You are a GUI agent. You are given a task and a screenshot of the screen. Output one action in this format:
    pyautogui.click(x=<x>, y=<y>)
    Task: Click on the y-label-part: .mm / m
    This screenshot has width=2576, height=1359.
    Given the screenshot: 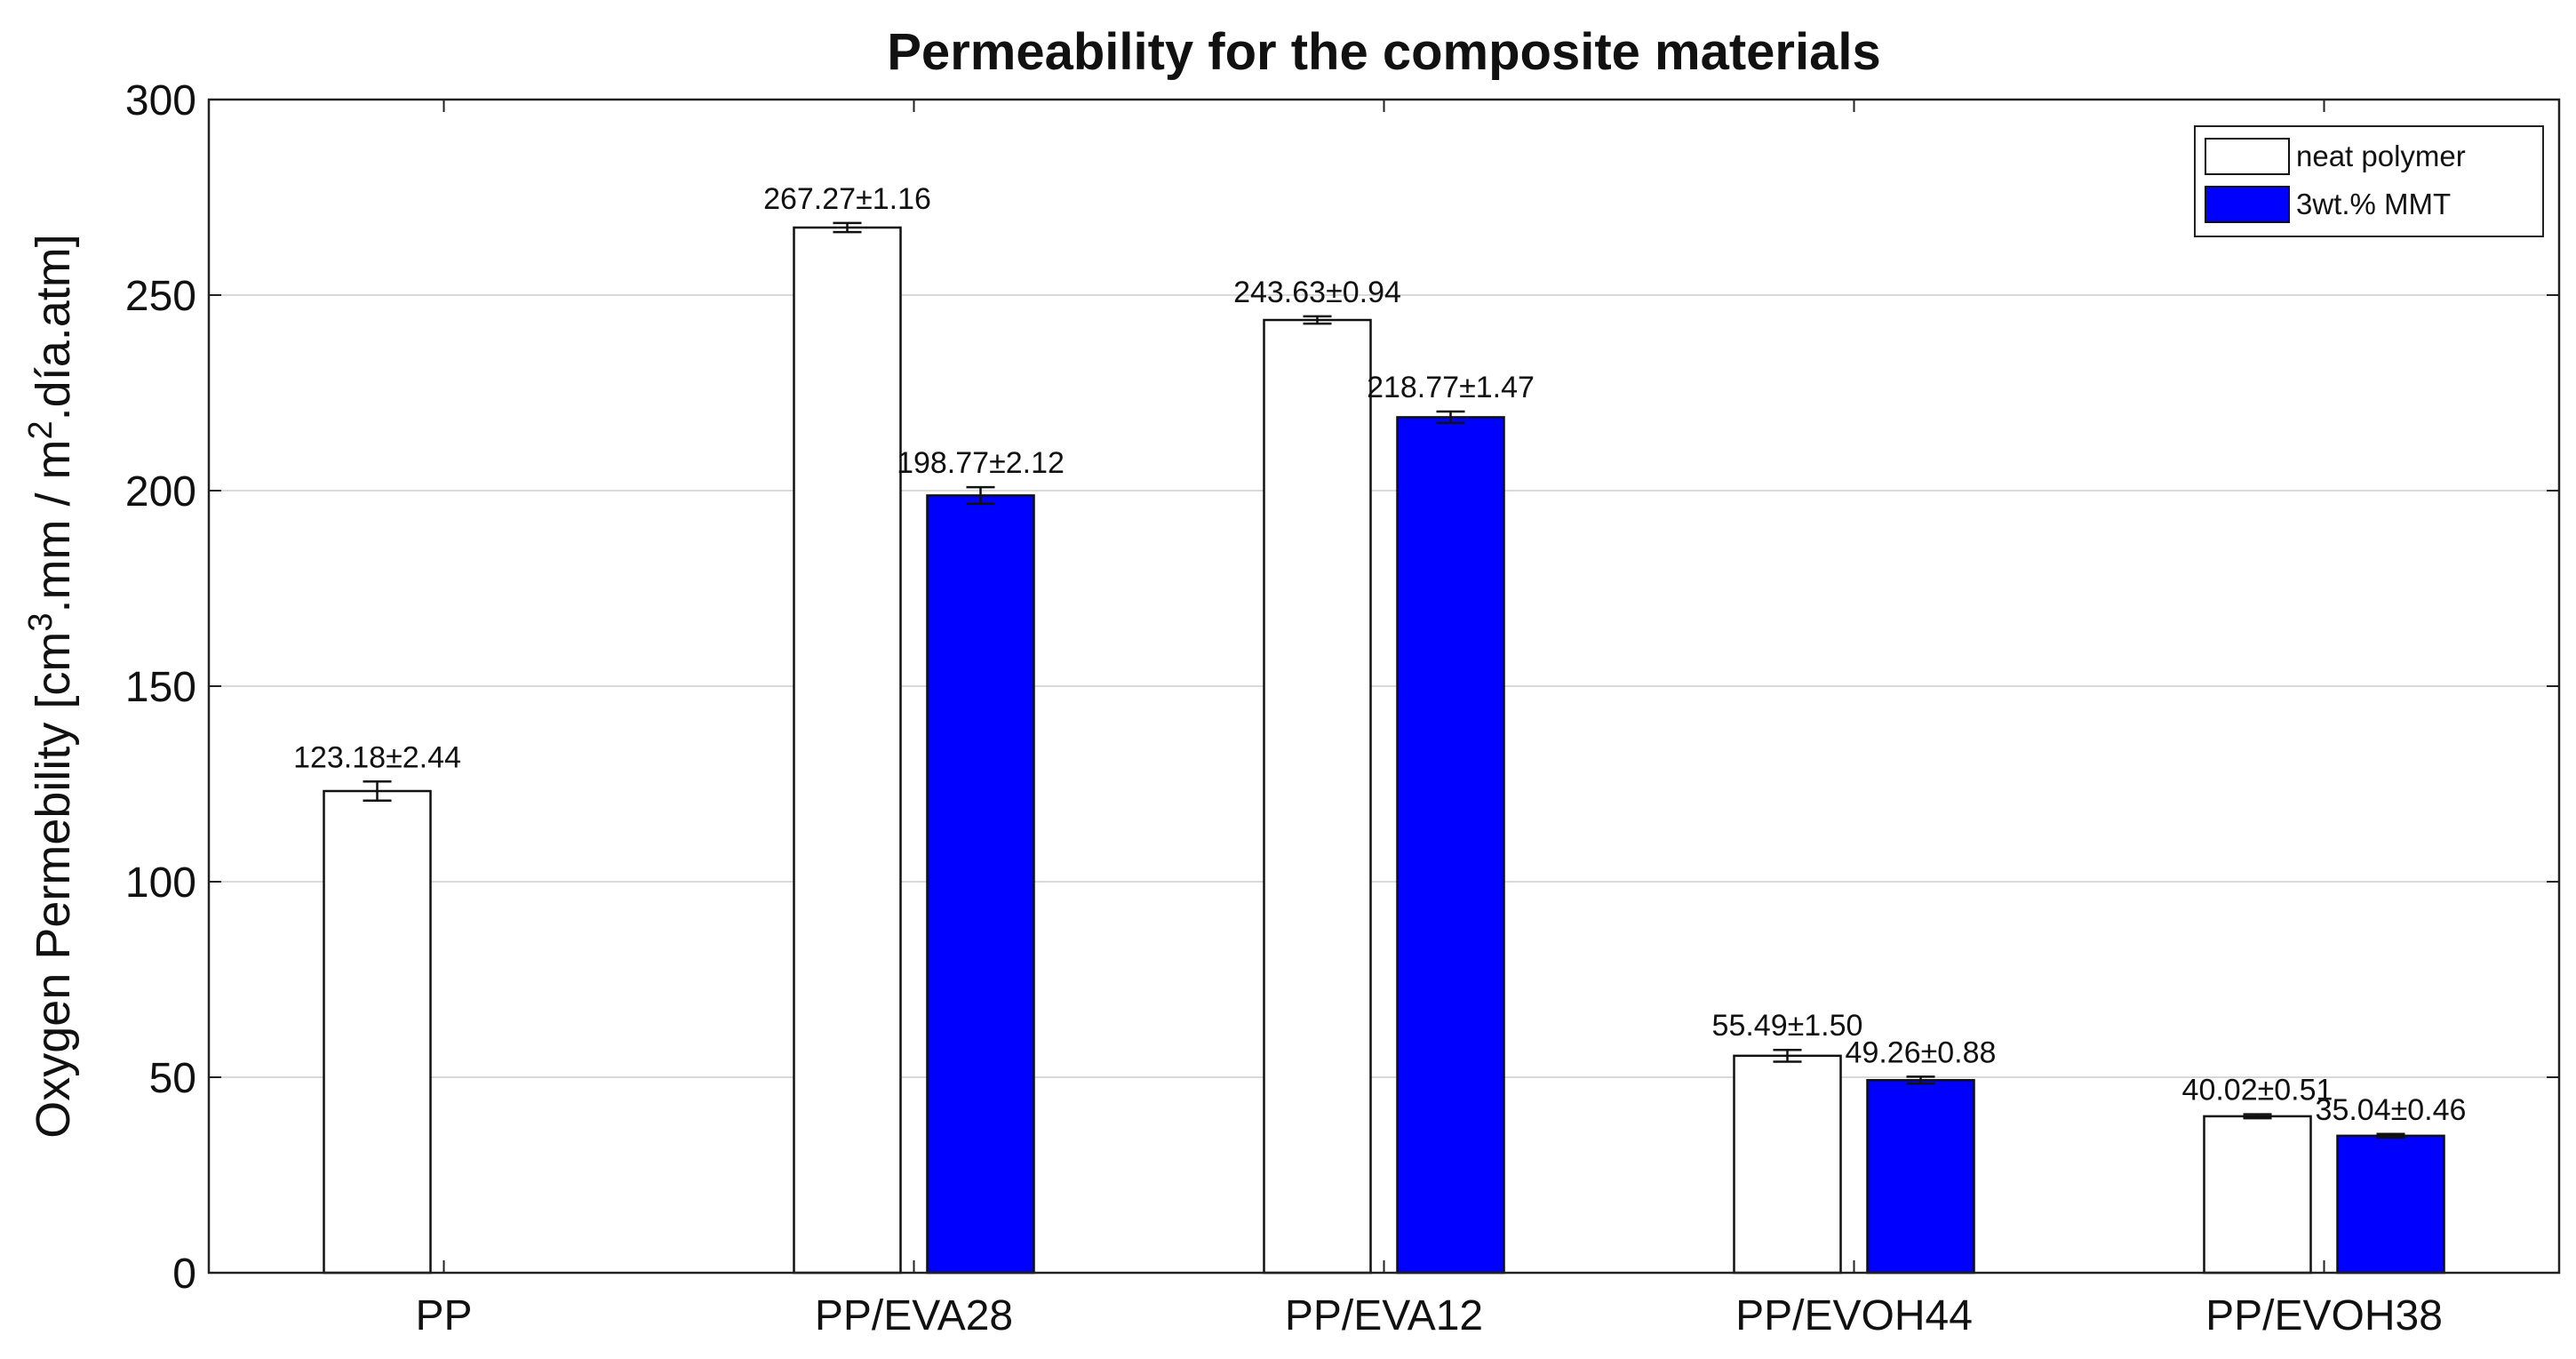 What is the action you would take?
    pyautogui.click(x=53, y=525)
    